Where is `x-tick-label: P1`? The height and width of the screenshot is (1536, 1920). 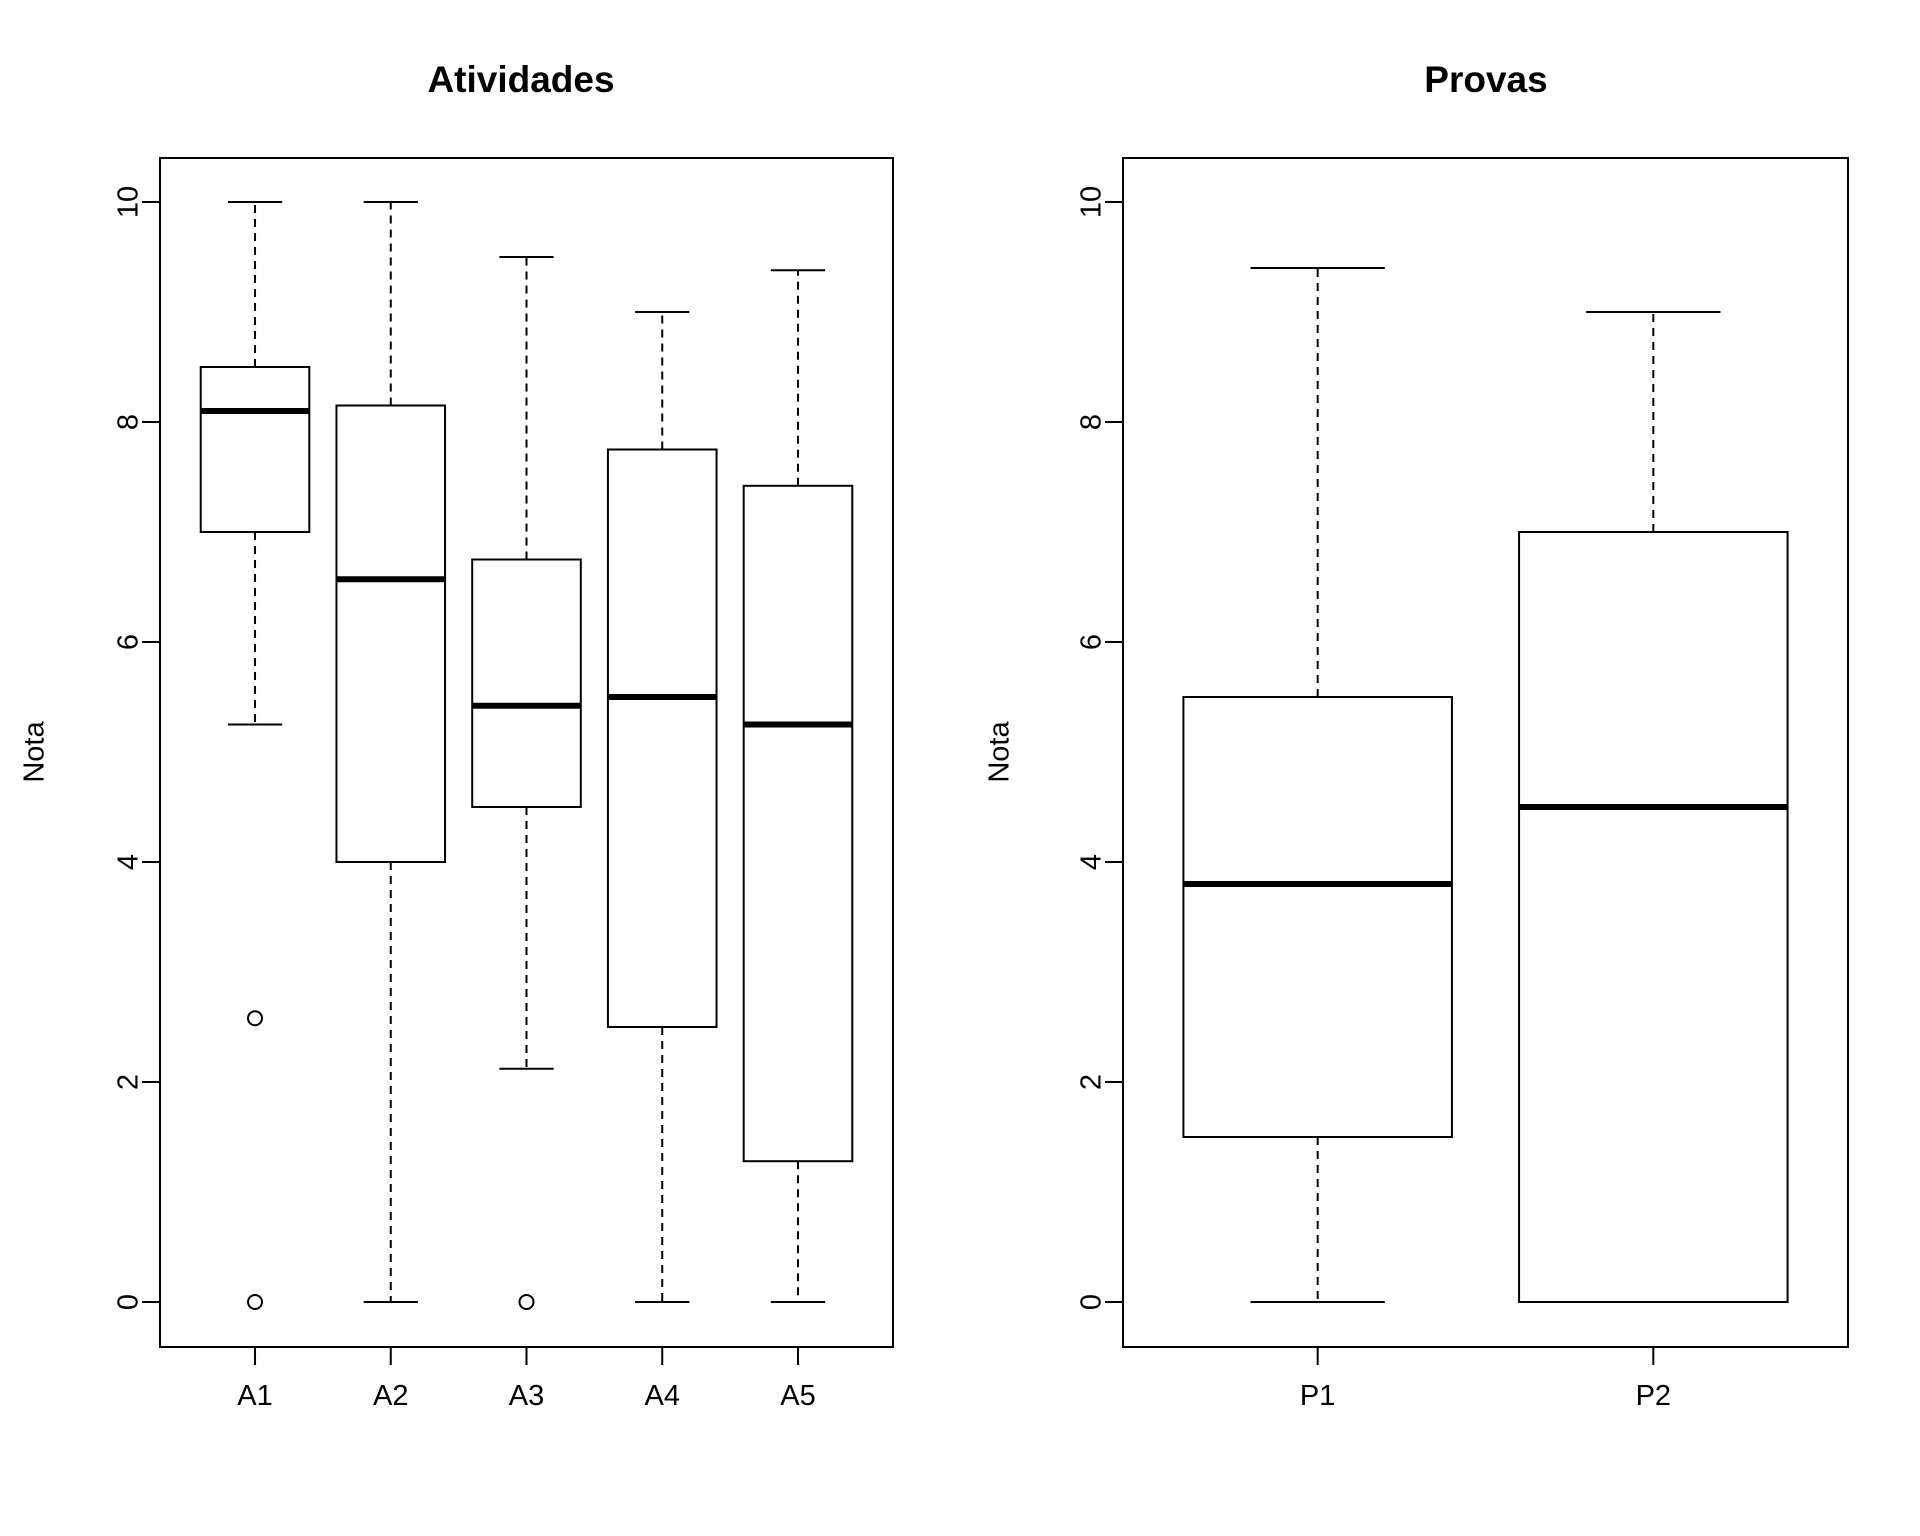
x-tick-label: P1 is located at coordinates (1317, 1396).